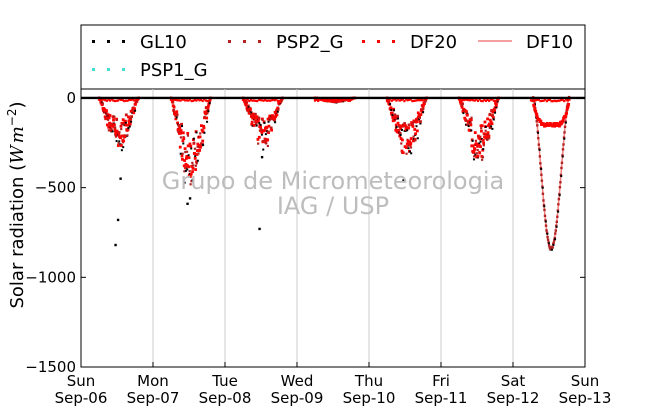 The image size is (650, 409). I want to click on x-tick-weekday: Fri, so click(441, 381).